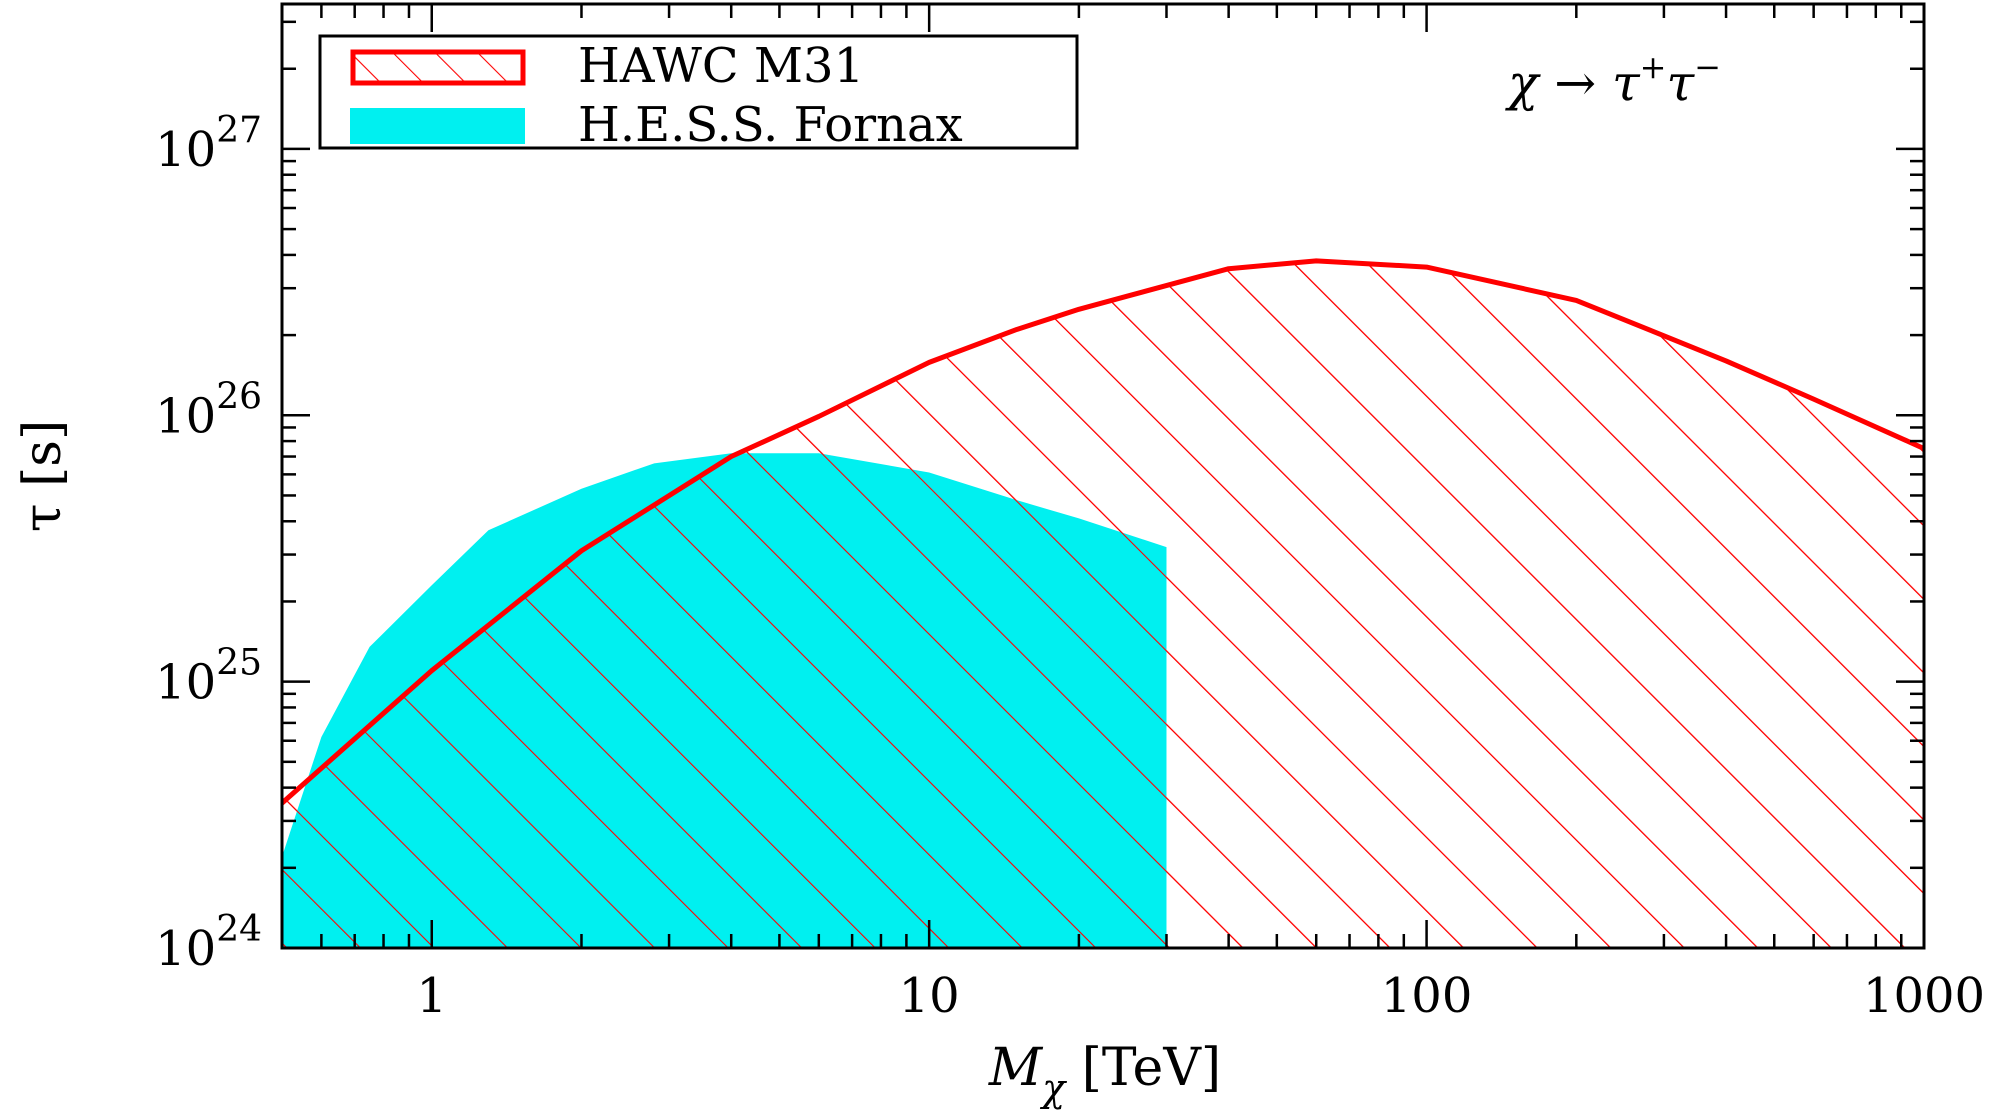  I want to click on x-tick-label: 1000, so click(1924, 996).